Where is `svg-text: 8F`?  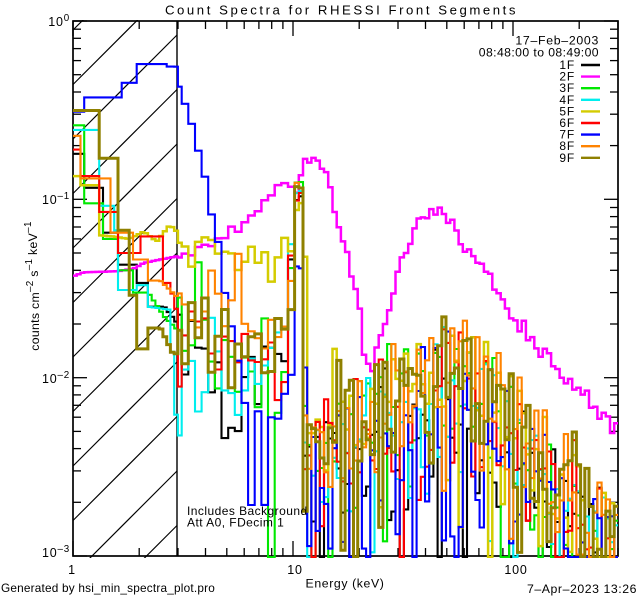
svg-text: 8F is located at coordinates (567, 146).